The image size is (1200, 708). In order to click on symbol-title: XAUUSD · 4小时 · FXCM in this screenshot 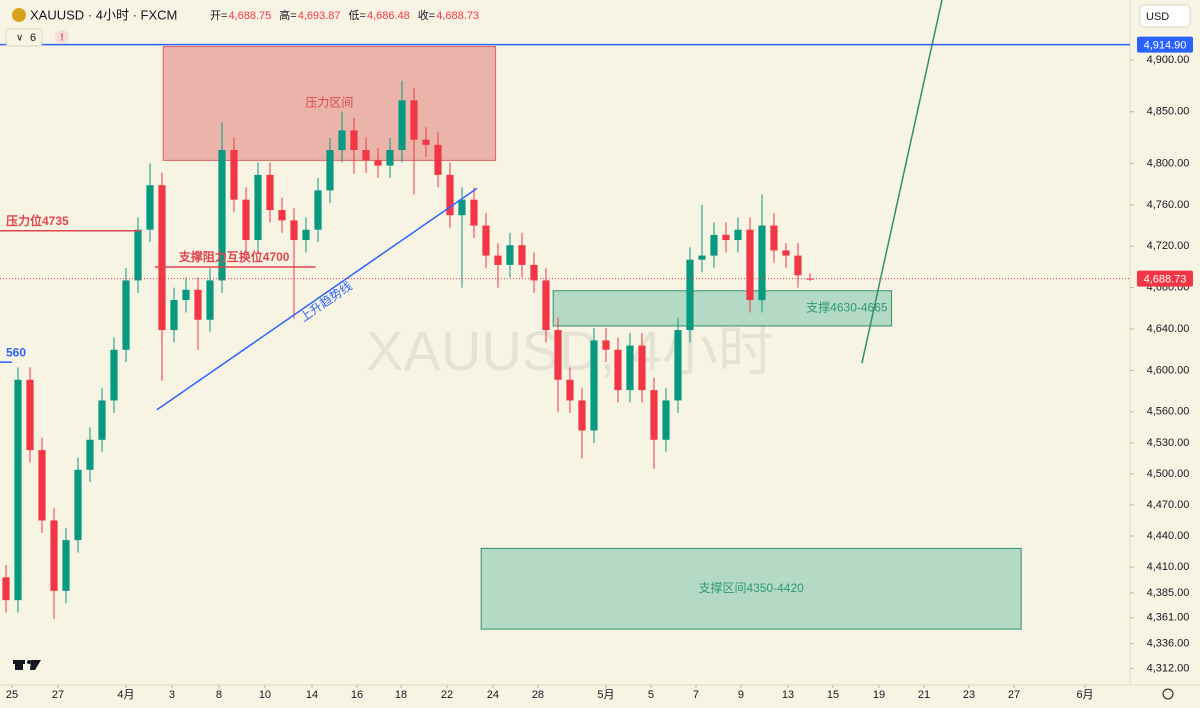, I will do `click(103, 14)`.